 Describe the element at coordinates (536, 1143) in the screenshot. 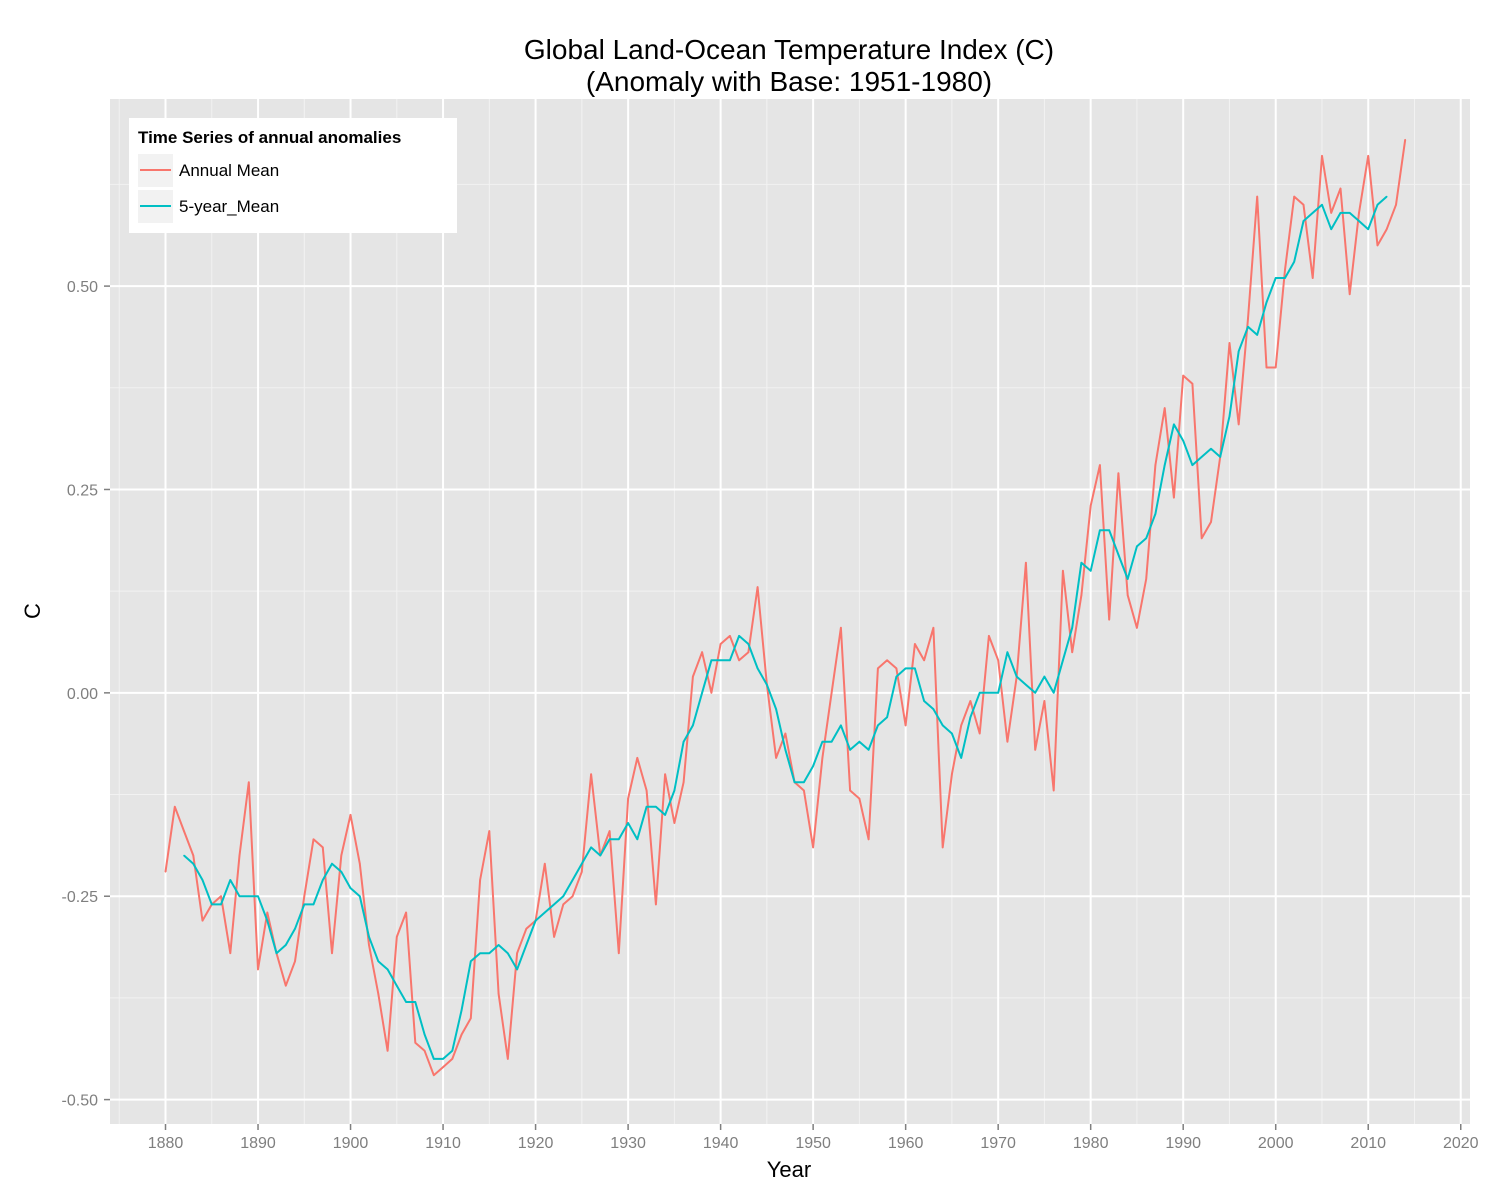

I see `x-tick-label: 1920` at that location.